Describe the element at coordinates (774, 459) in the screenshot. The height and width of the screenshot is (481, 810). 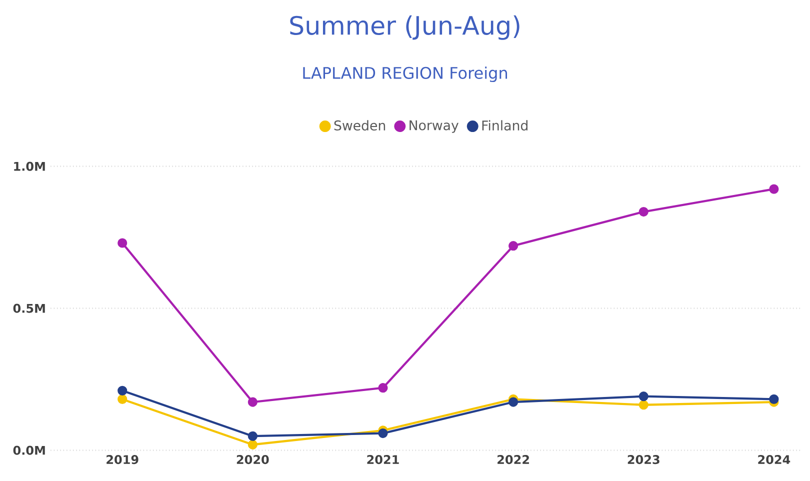
I see `x-tick-label: 2024` at that location.